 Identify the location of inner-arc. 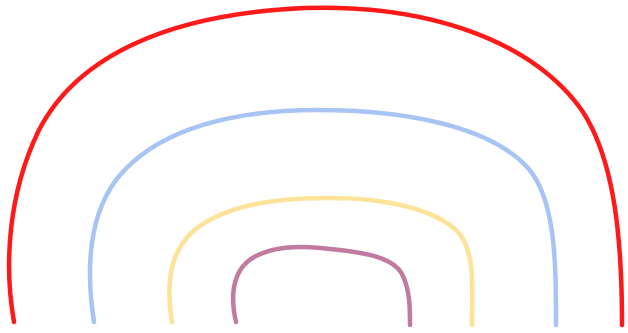
(321, 286).